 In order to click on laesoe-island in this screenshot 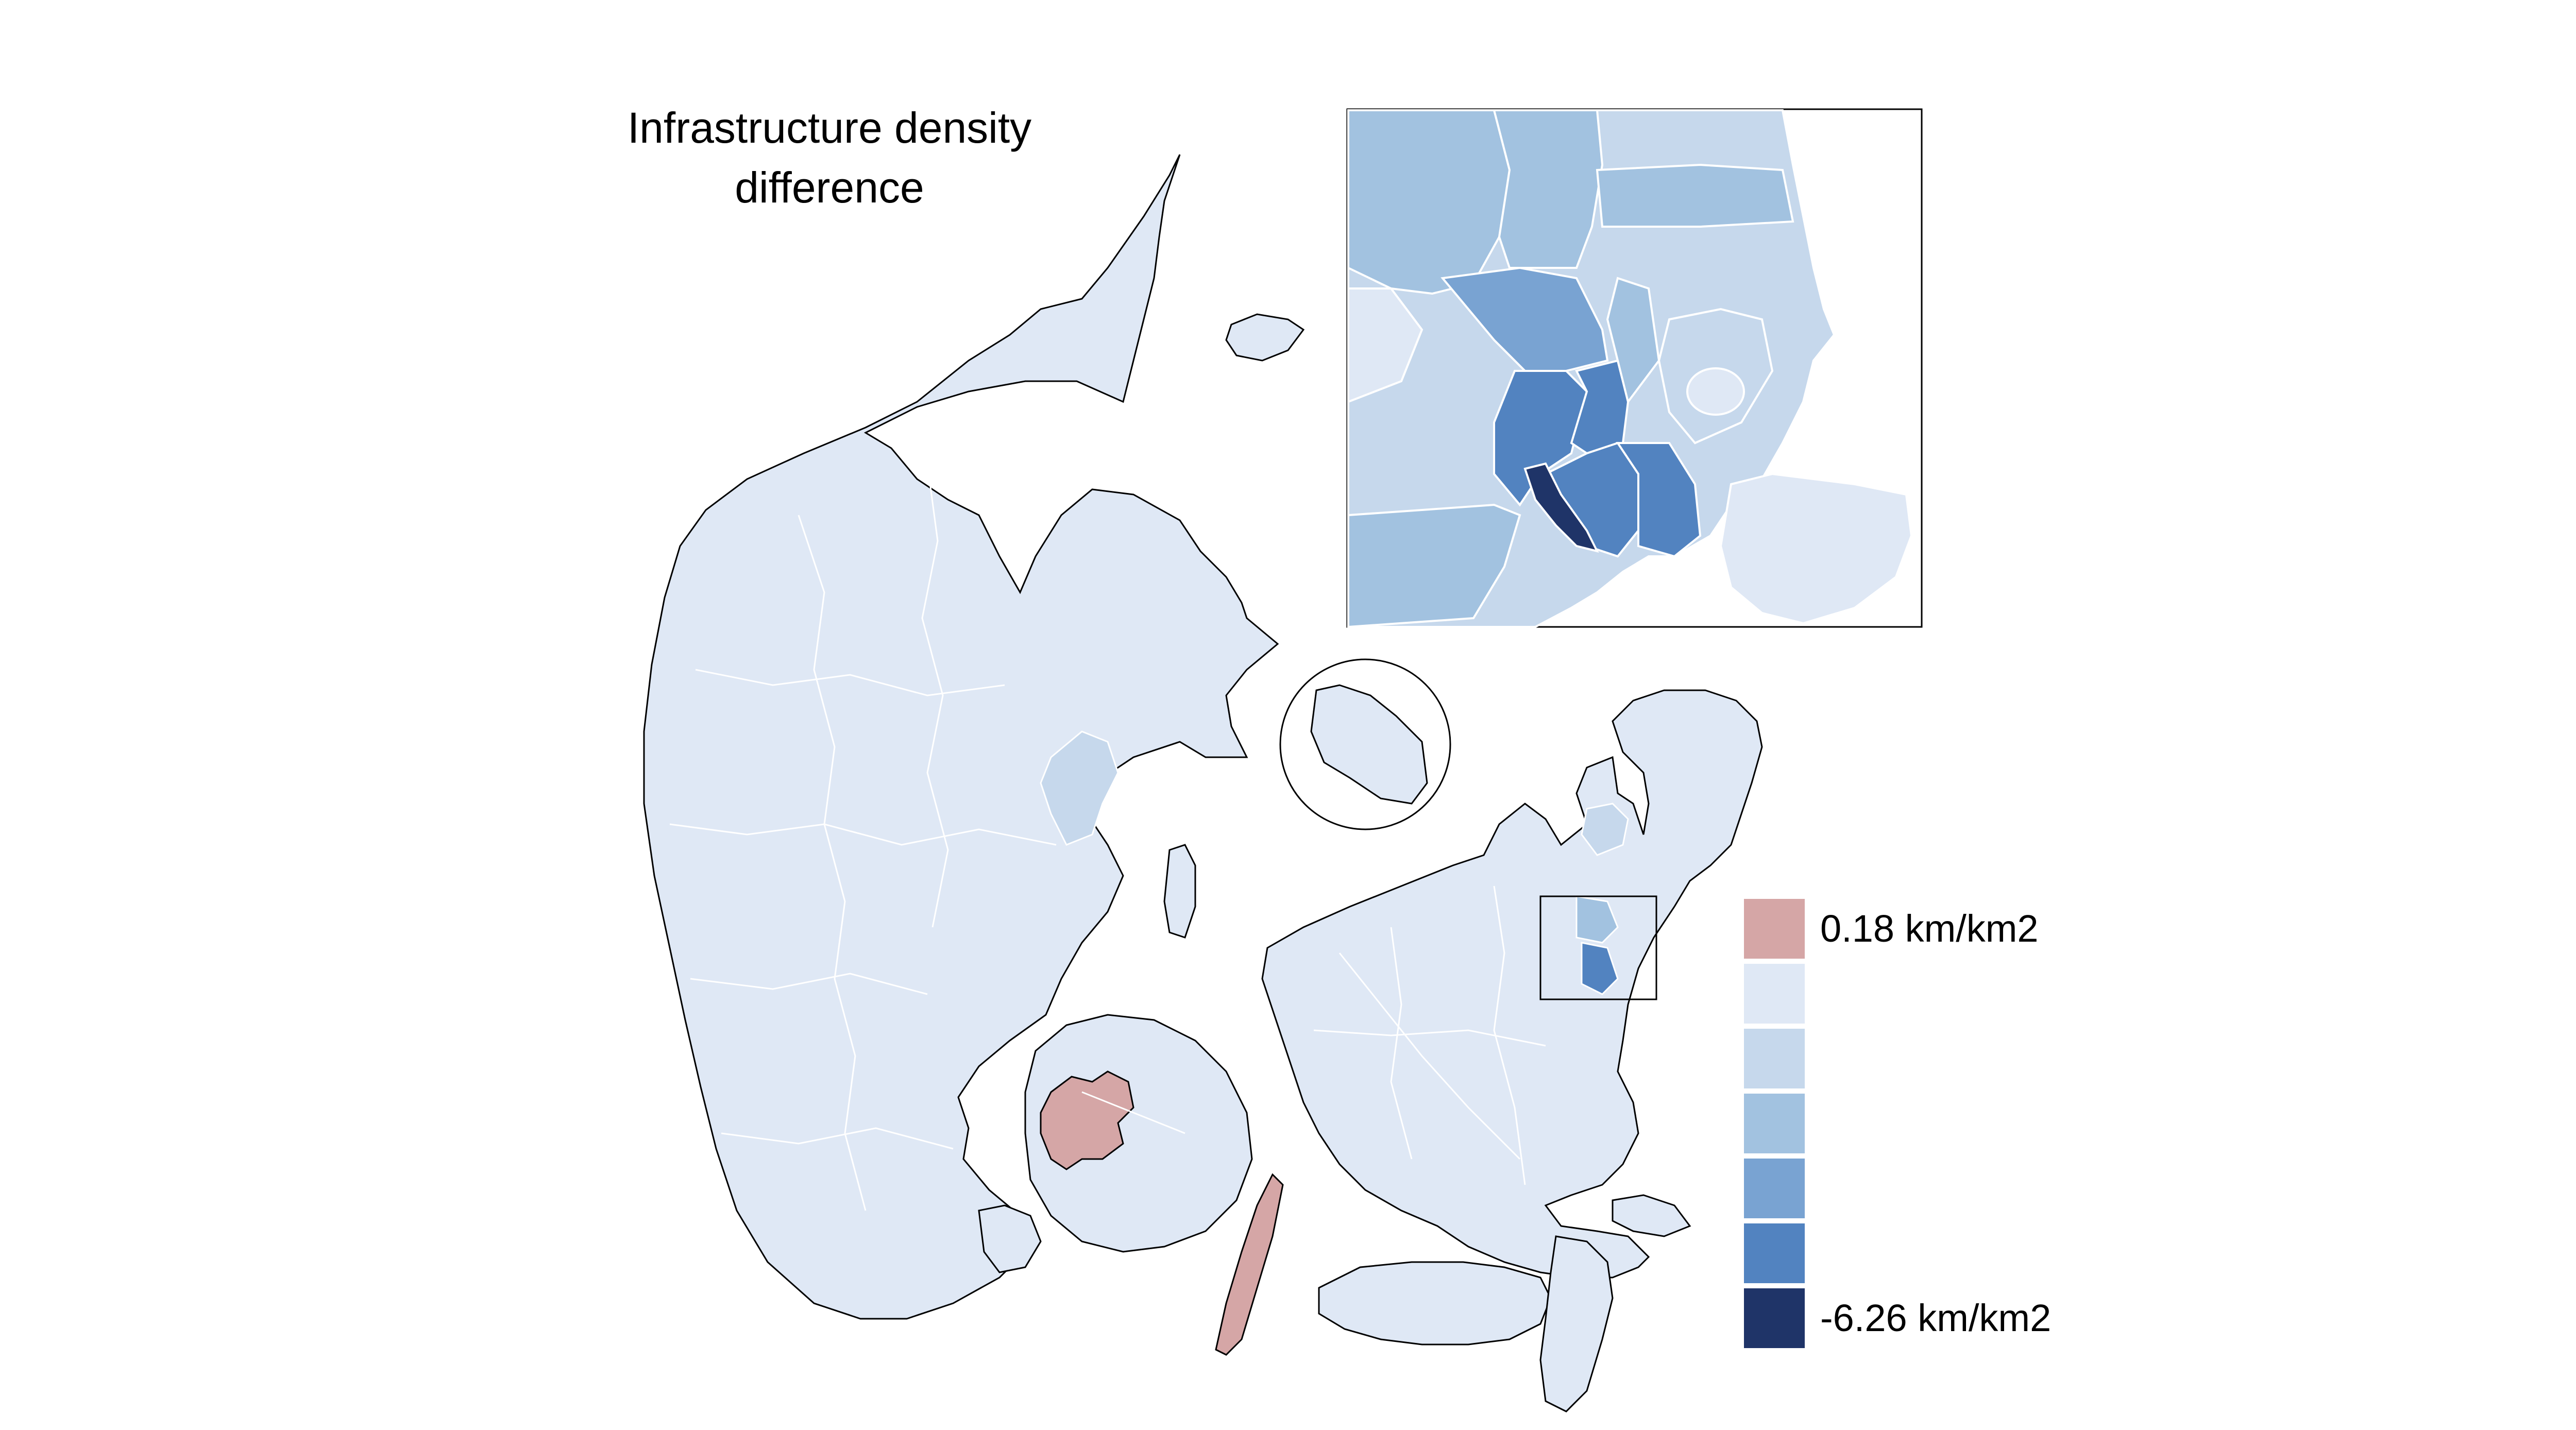, I will do `click(1265, 337)`.